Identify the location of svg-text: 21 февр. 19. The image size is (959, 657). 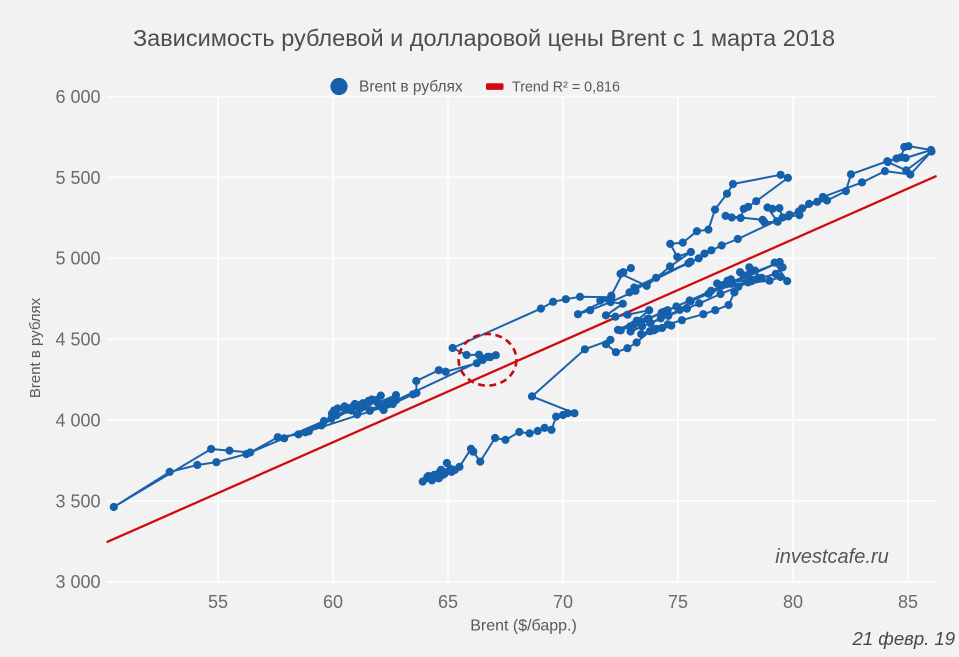
(903, 638).